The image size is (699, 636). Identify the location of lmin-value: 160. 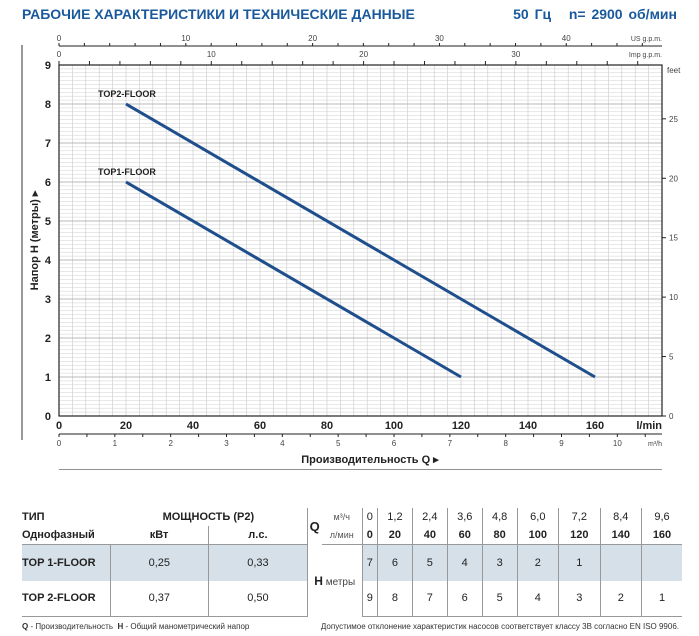
(661, 535).